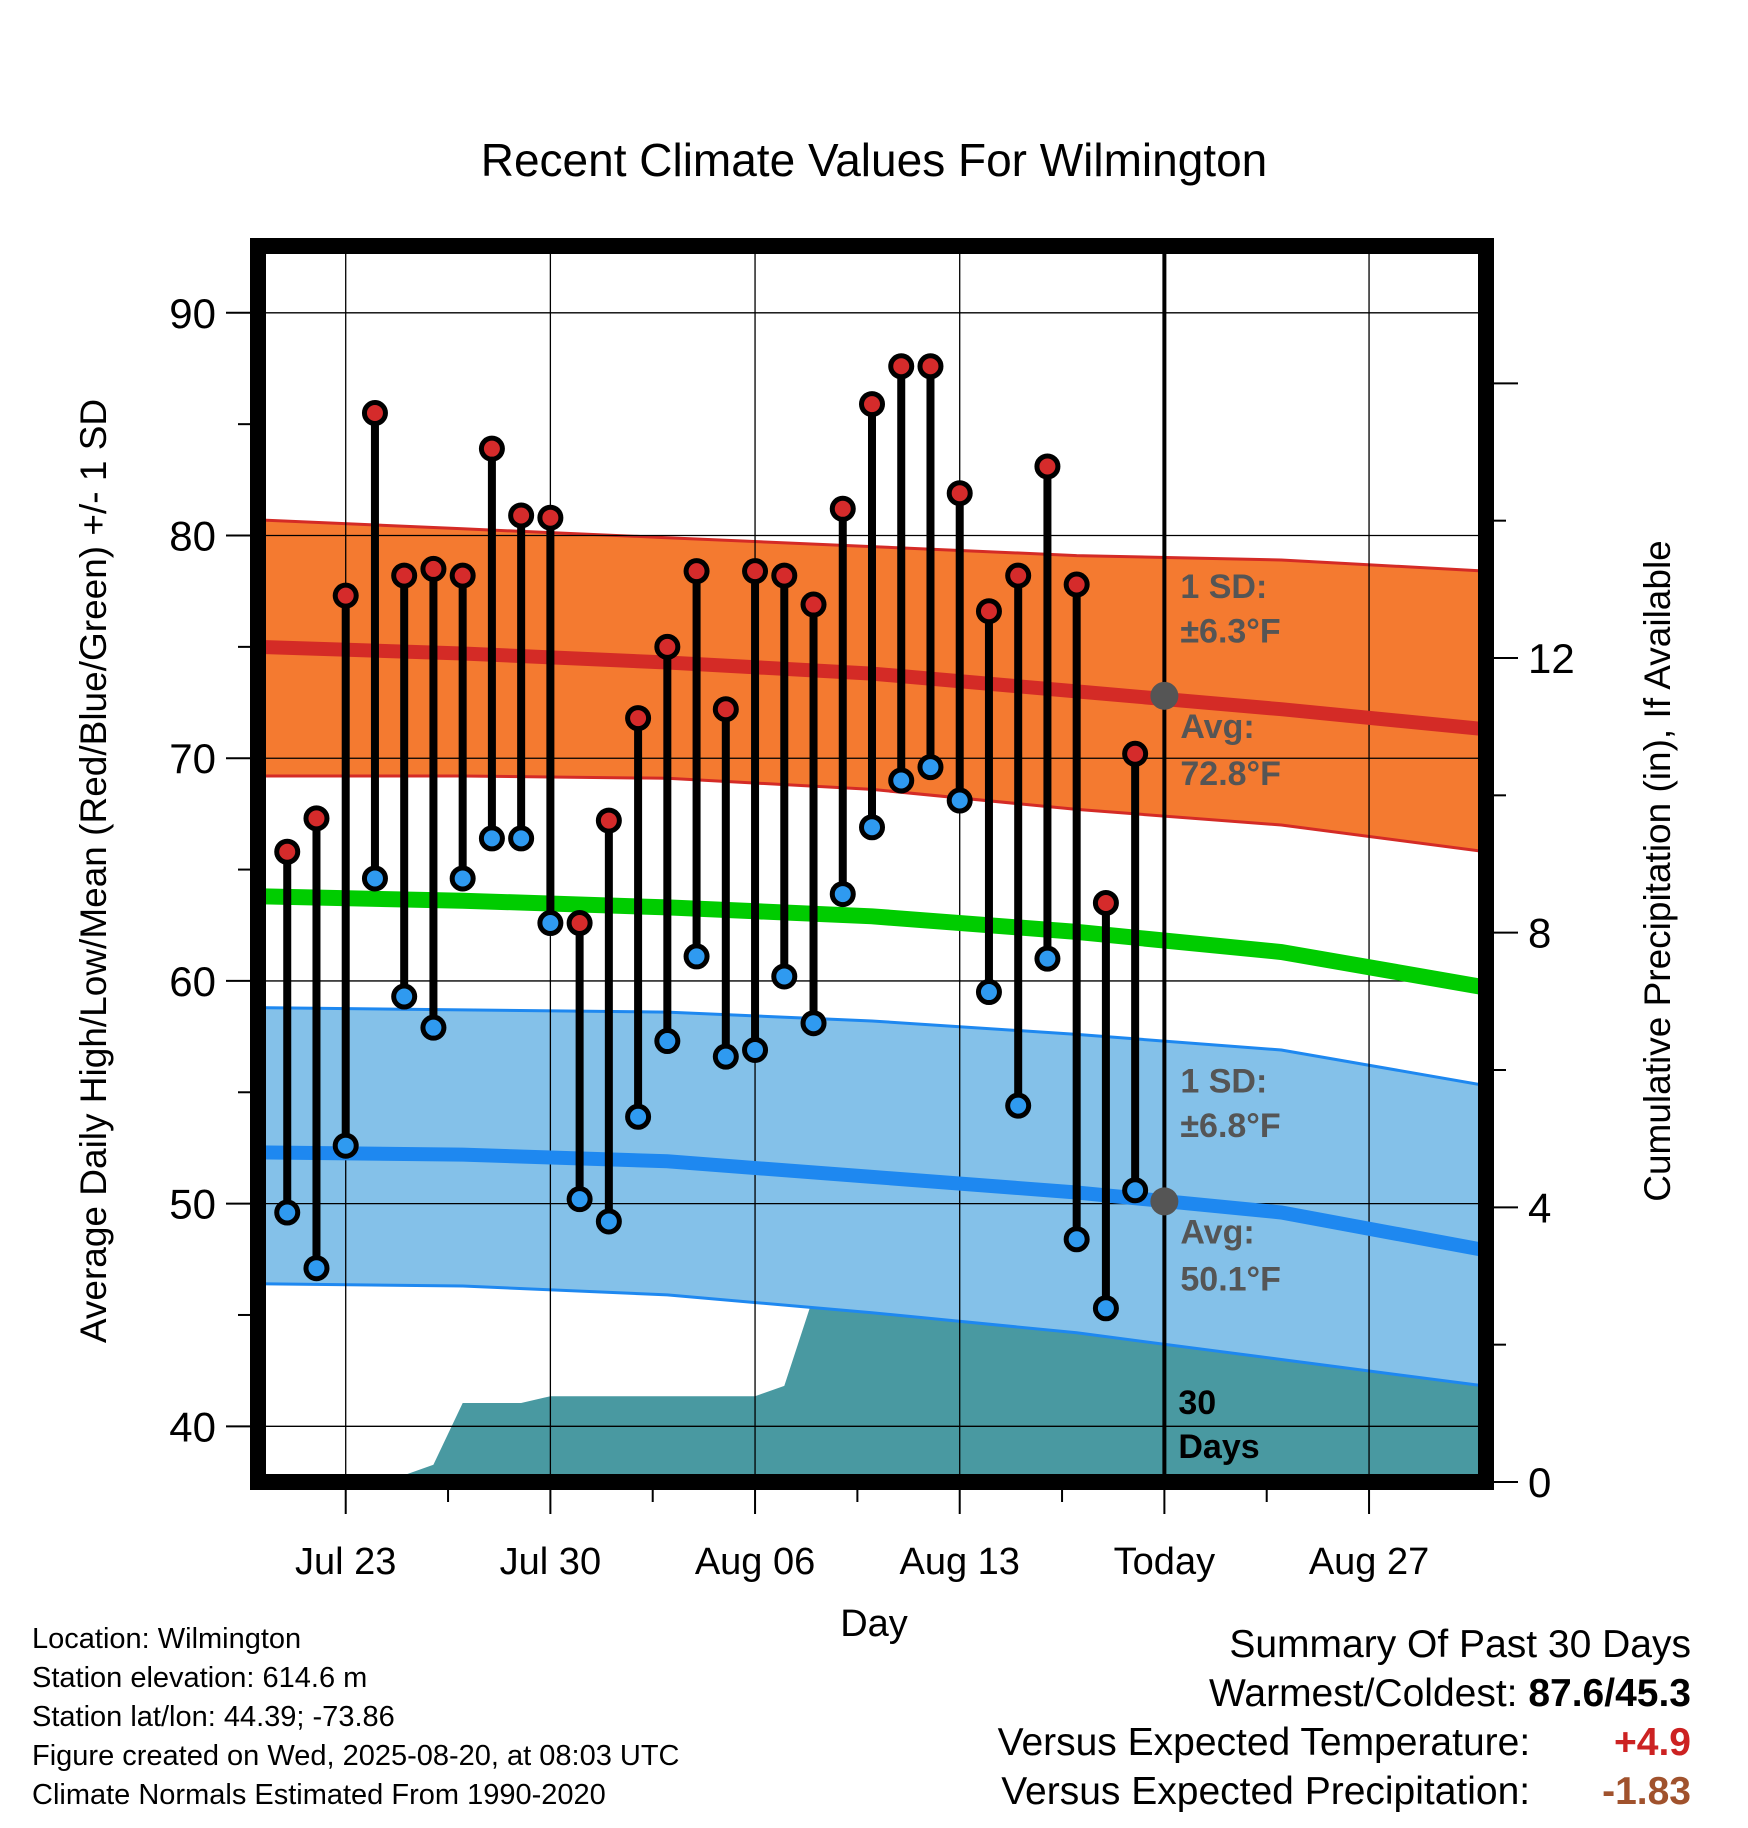 This screenshot has width=1748, height=1828. Describe the element at coordinates (1609, 1693) in the screenshot. I see `warmest-value: 87.6/45.3` at that location.